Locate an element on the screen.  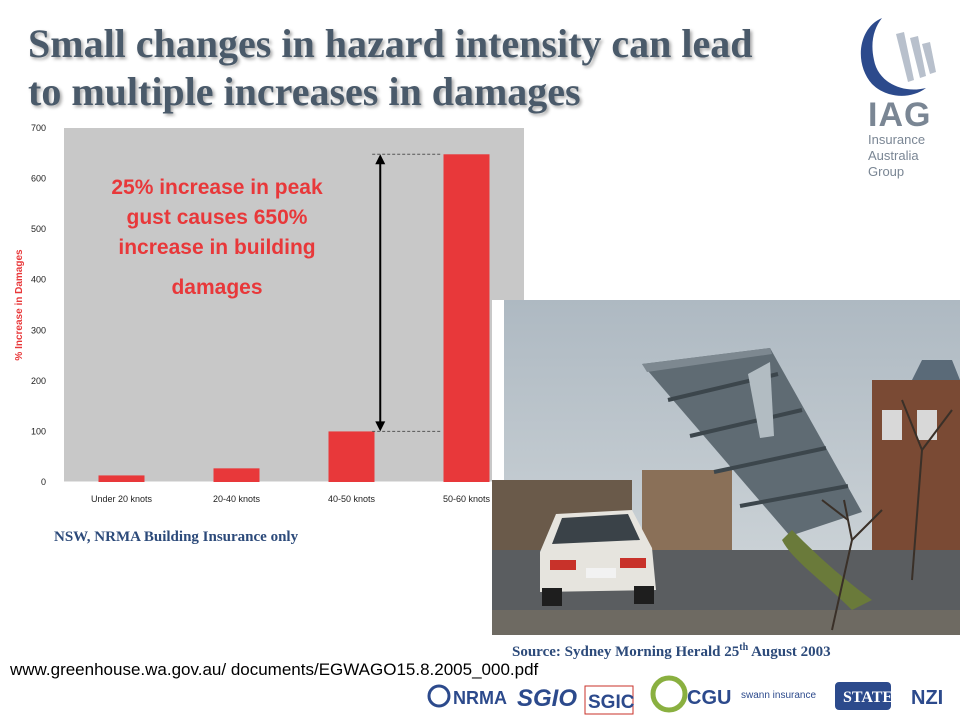
brand-state: STATE is located at coordinates (868, 697).